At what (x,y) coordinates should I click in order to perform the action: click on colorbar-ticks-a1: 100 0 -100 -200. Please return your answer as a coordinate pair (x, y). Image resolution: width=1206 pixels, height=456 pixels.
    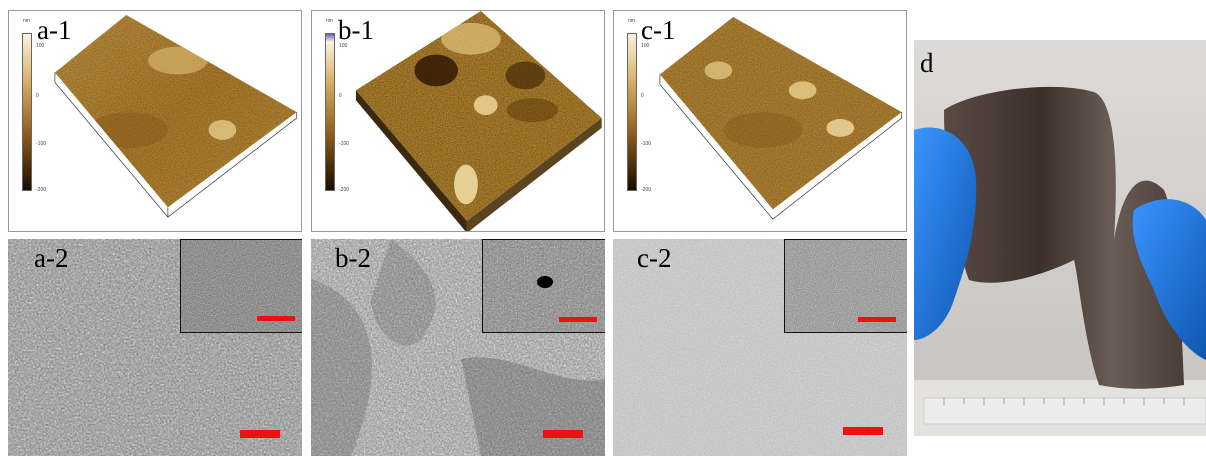
    Looking at the image, I should click on (41, 118).